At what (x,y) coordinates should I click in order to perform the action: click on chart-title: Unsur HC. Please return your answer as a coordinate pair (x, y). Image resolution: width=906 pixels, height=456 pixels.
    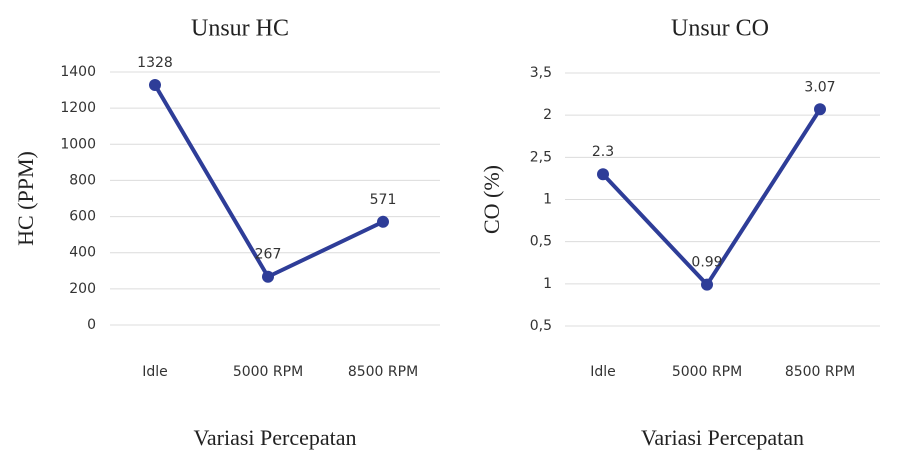
    Looking at the image, I should click on (240, 29).